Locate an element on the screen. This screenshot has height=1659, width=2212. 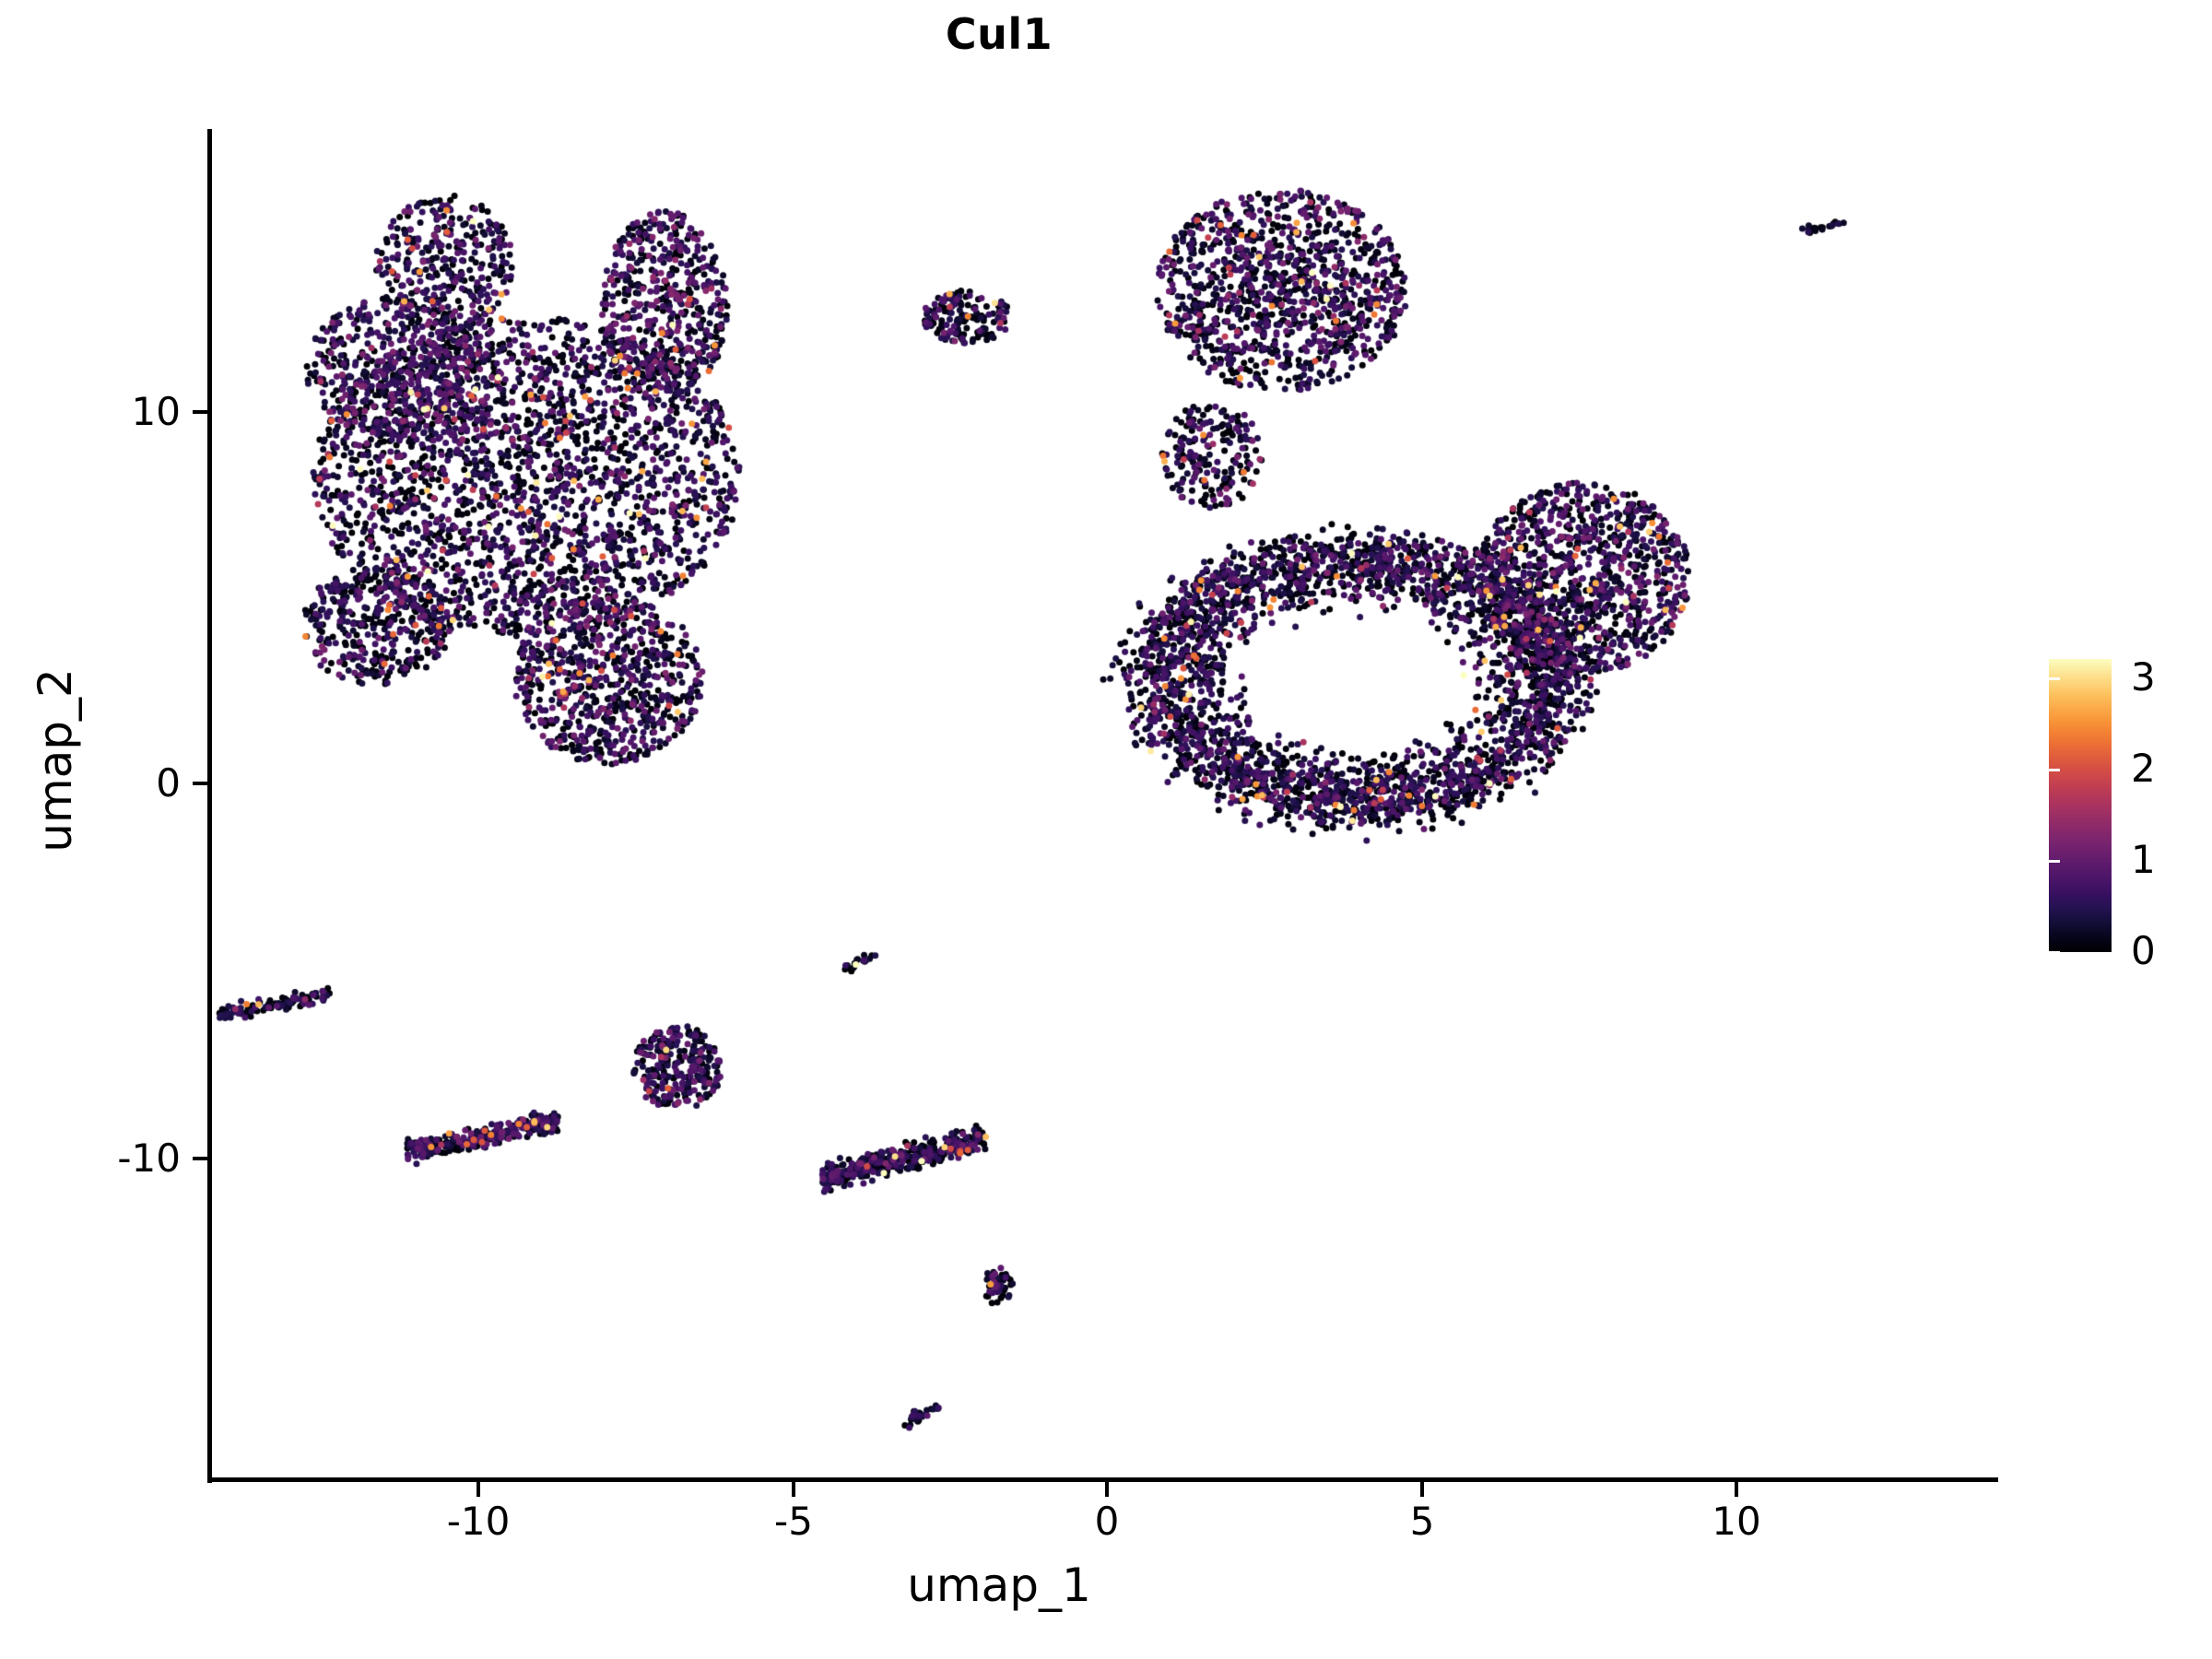
y-tick-label: 10 is located at coordinates (156, 411).